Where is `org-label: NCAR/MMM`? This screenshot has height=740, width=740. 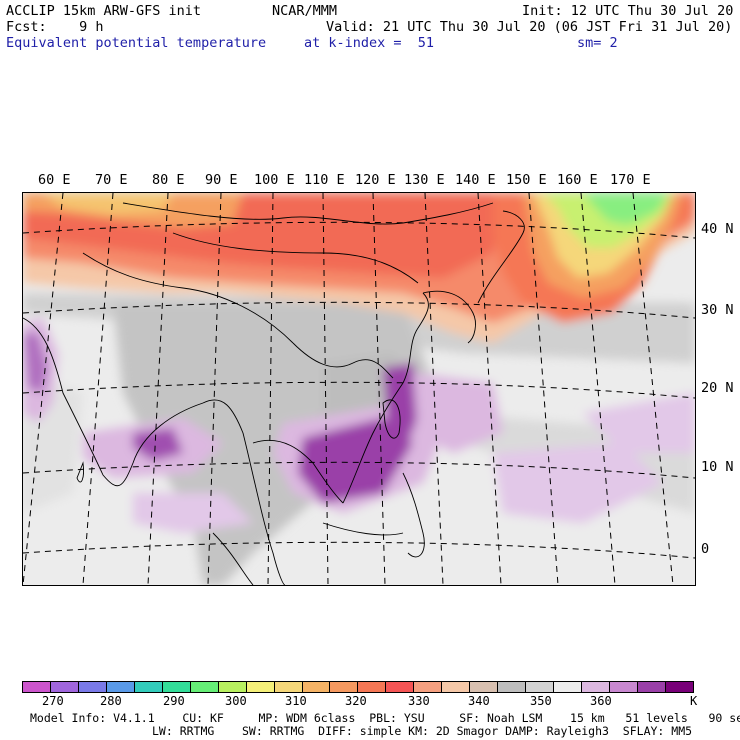
org-label: NCAR/MMM is located at coordinates (305, 11).